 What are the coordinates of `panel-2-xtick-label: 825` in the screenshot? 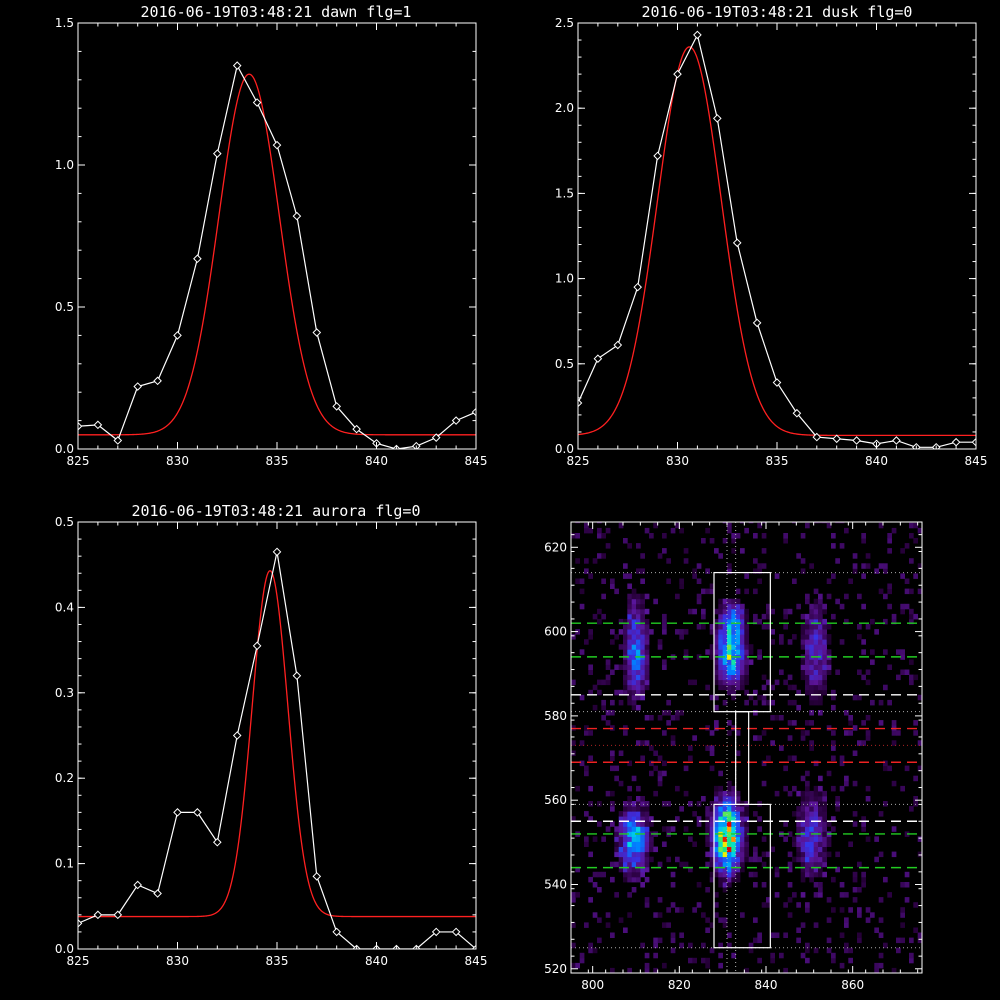 It's located at (78, 961).